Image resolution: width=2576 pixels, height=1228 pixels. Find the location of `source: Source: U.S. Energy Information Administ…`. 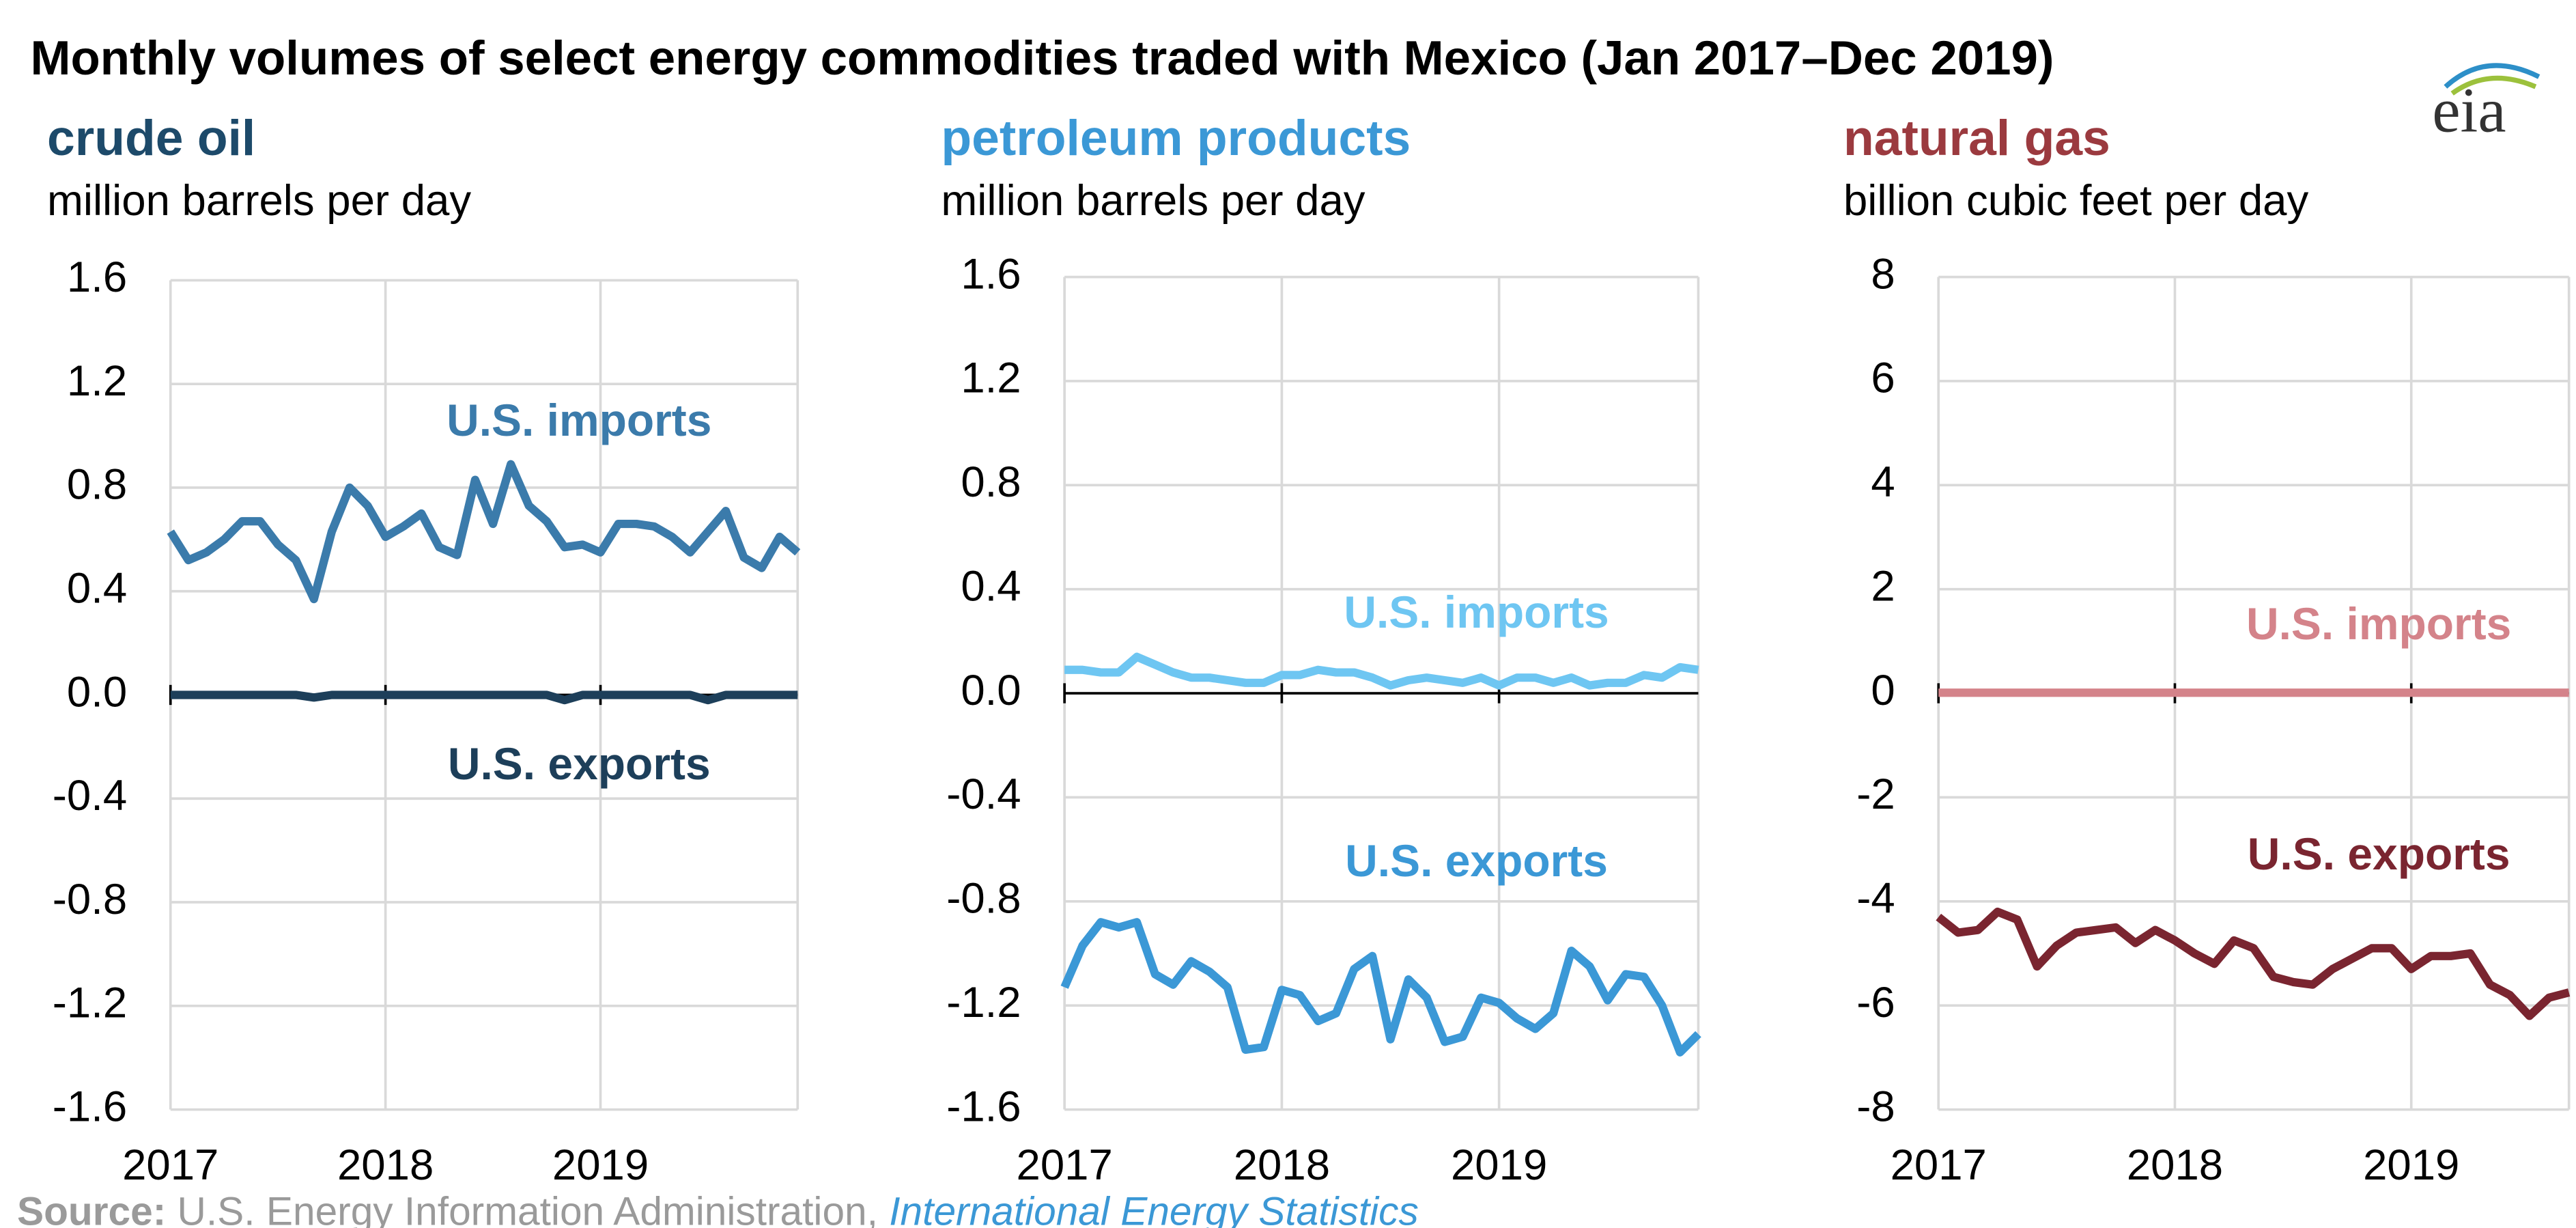

source: Source: U.S. Energy Information Administ… is located at coordinates (718, 1209).